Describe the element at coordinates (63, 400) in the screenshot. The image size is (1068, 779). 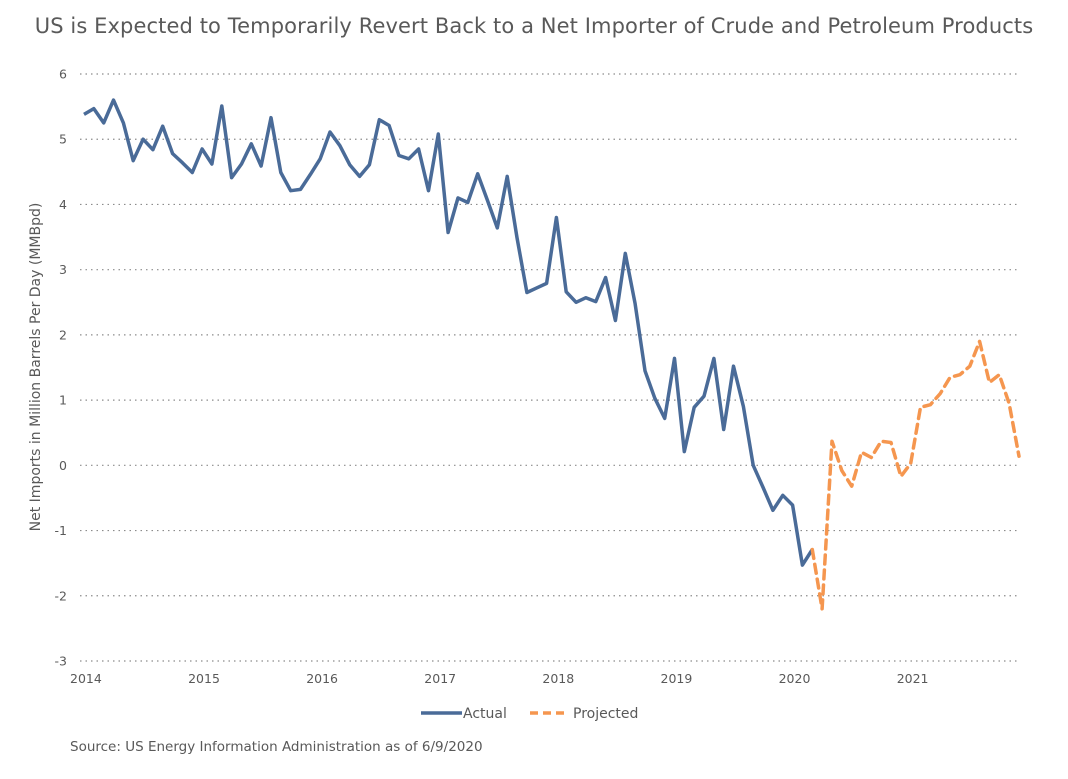
I see `y-tick-label: 1` at that location.